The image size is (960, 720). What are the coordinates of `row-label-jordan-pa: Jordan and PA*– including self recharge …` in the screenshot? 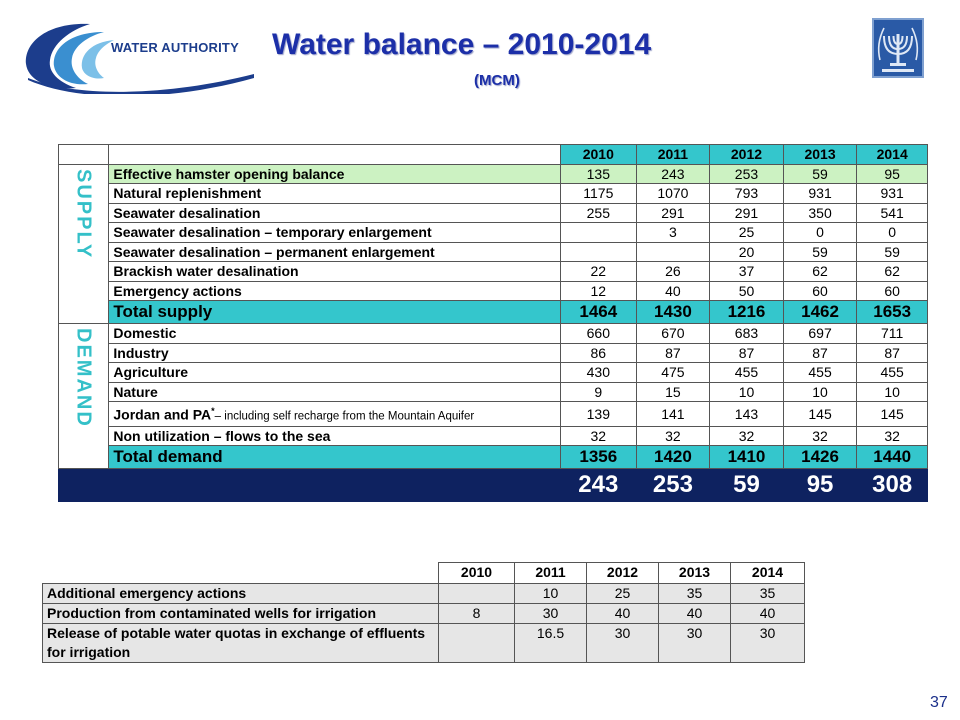 It's located at (335, 414).